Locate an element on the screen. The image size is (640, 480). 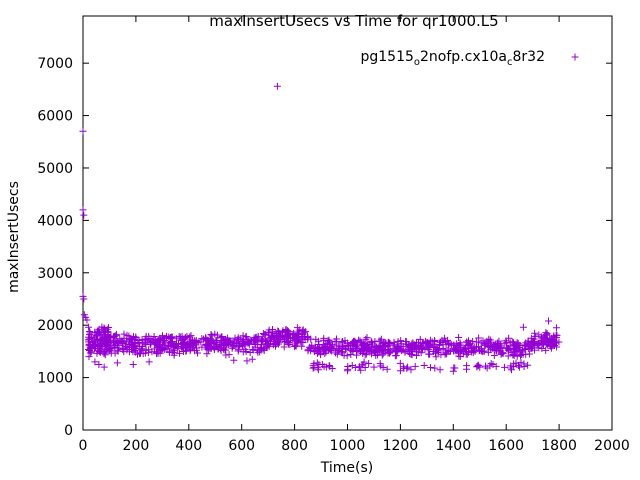
y-axis-label: maxInsertUsecs is located at coordinates (14, 237).